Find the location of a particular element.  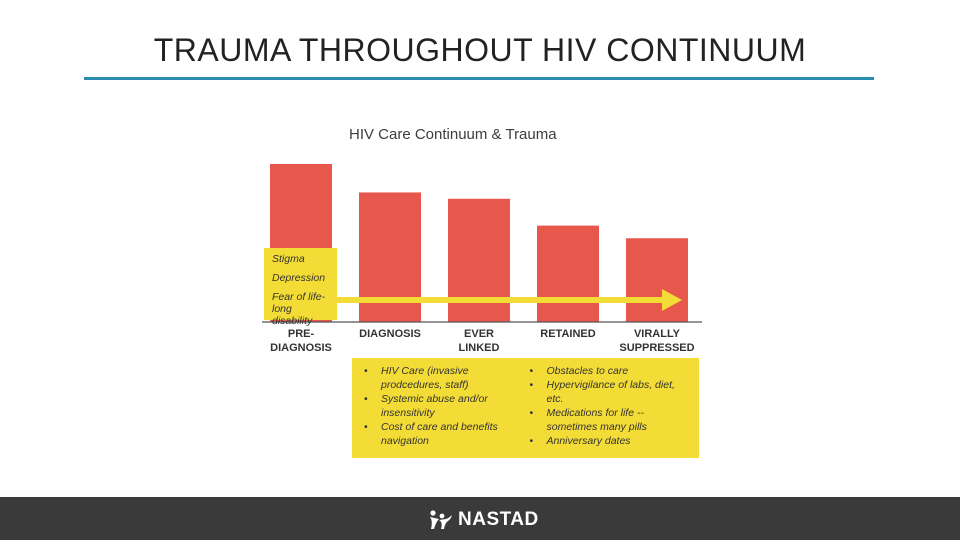

category-label: PRE-DIAGNOSIS is located at coordinates (301, 341).